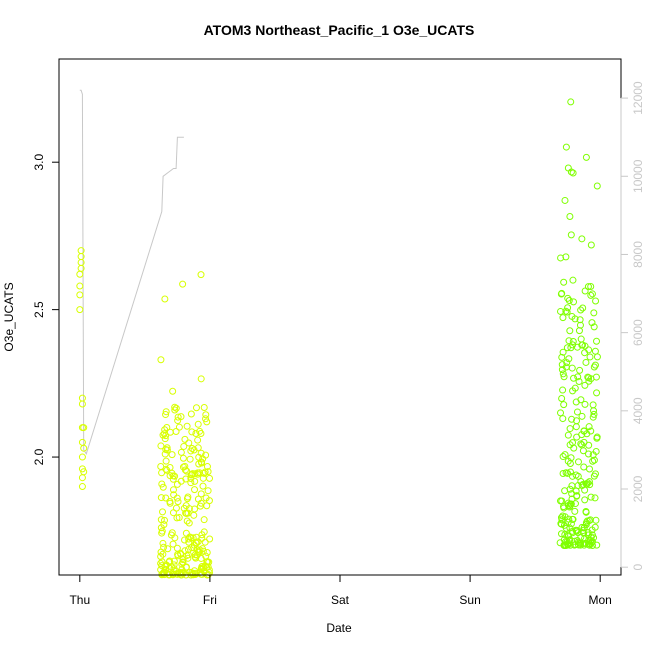 The width and height of the screenshot is (650, 650). Describe the element at coordinates (340, 590) in the screenshot. I see `x-axis: Thu Fri Sat Sun Mon` at that location.